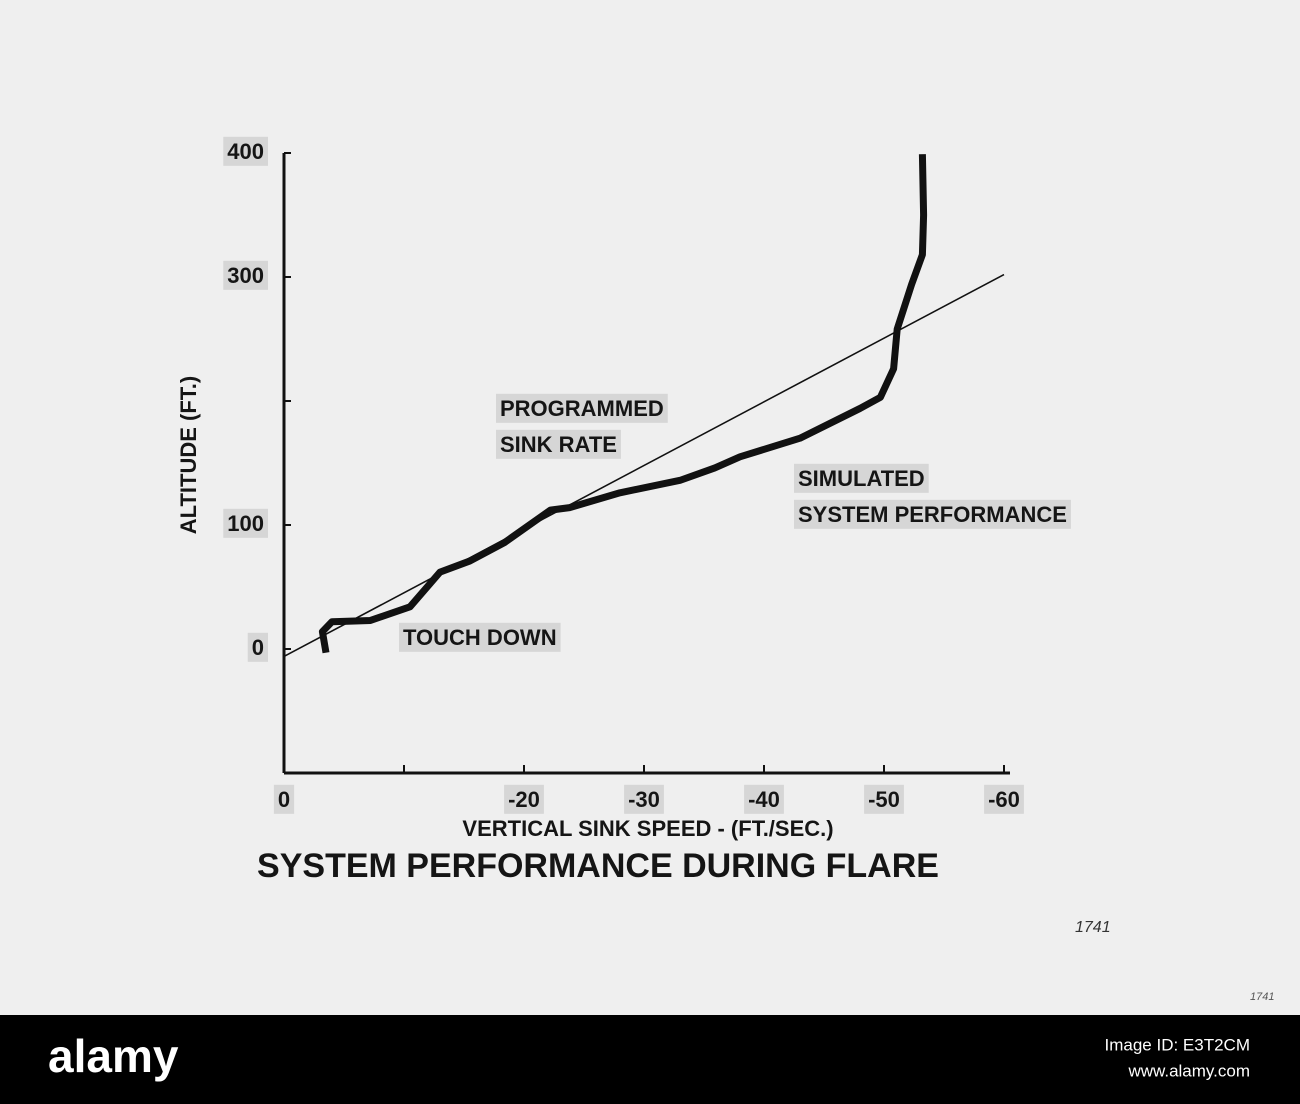  I want to click on footer-bar, so click(650, 1059).